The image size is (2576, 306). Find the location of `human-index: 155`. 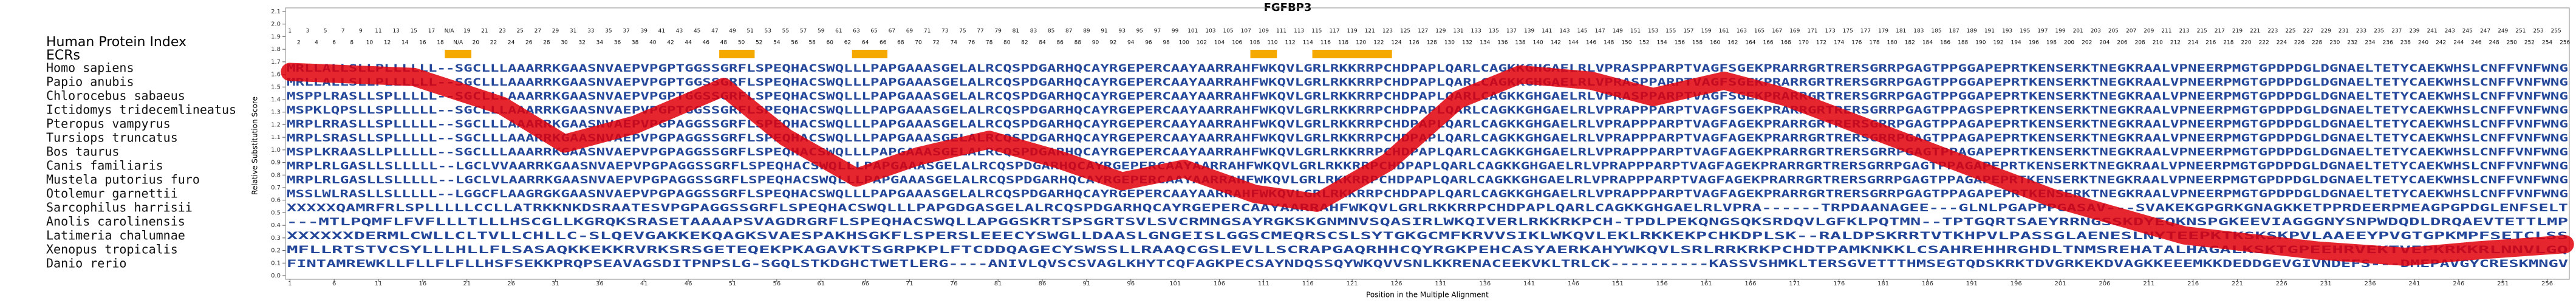

human-index: 155 is located at coordinates (1671, 32).